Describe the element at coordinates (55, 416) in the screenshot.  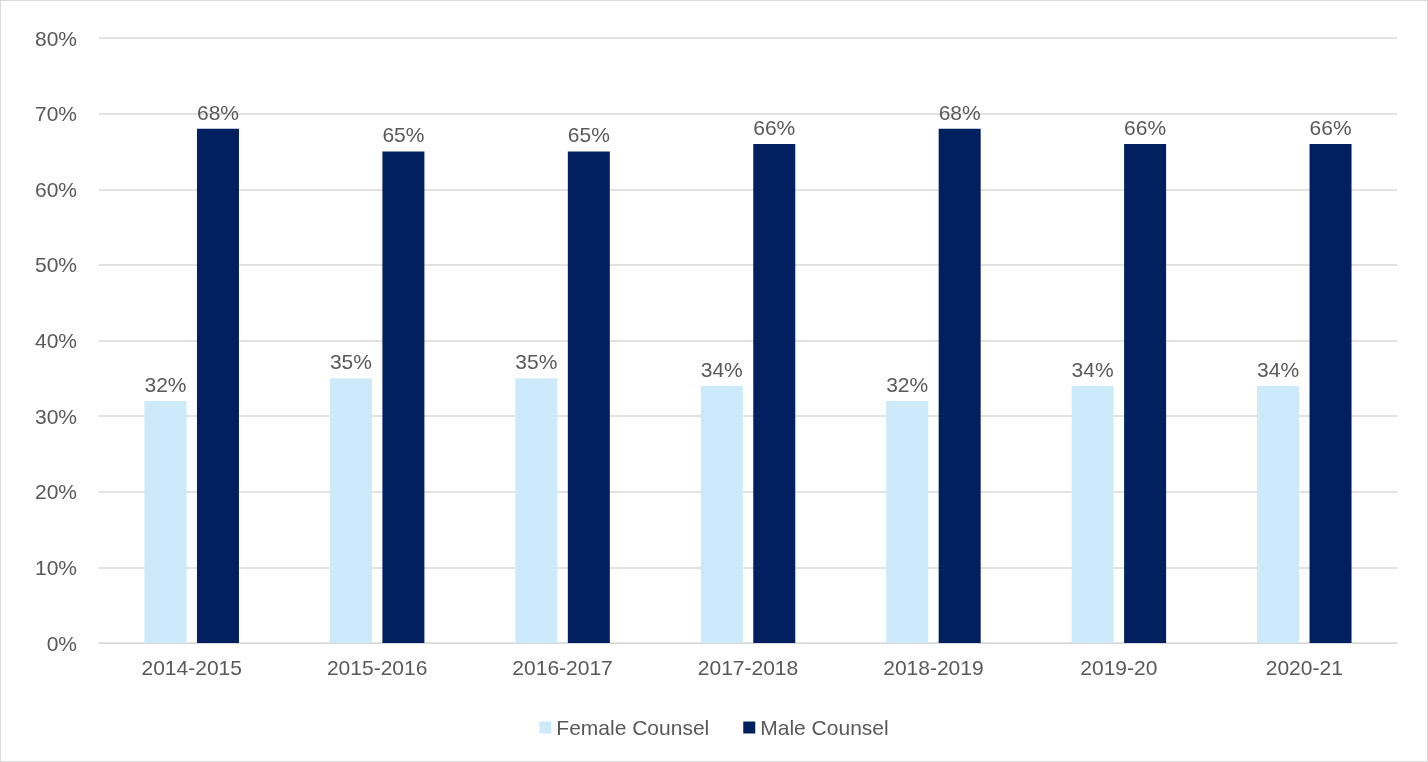
I see `y-tick-label: 30%` at that location.